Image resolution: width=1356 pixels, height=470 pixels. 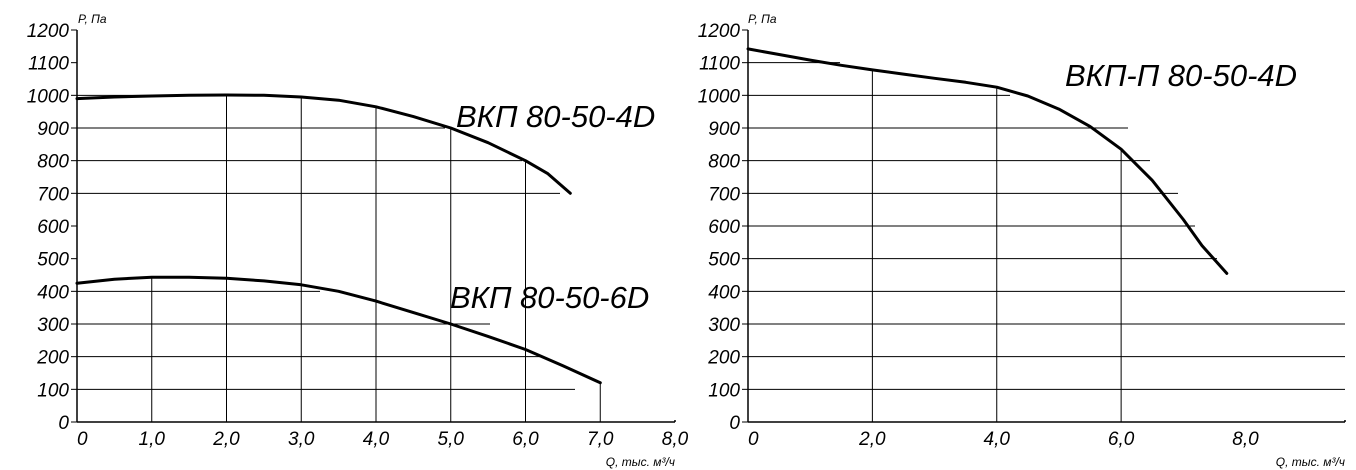 I want to click on x-tick-label: 5,0, so click(x=451, y=439).